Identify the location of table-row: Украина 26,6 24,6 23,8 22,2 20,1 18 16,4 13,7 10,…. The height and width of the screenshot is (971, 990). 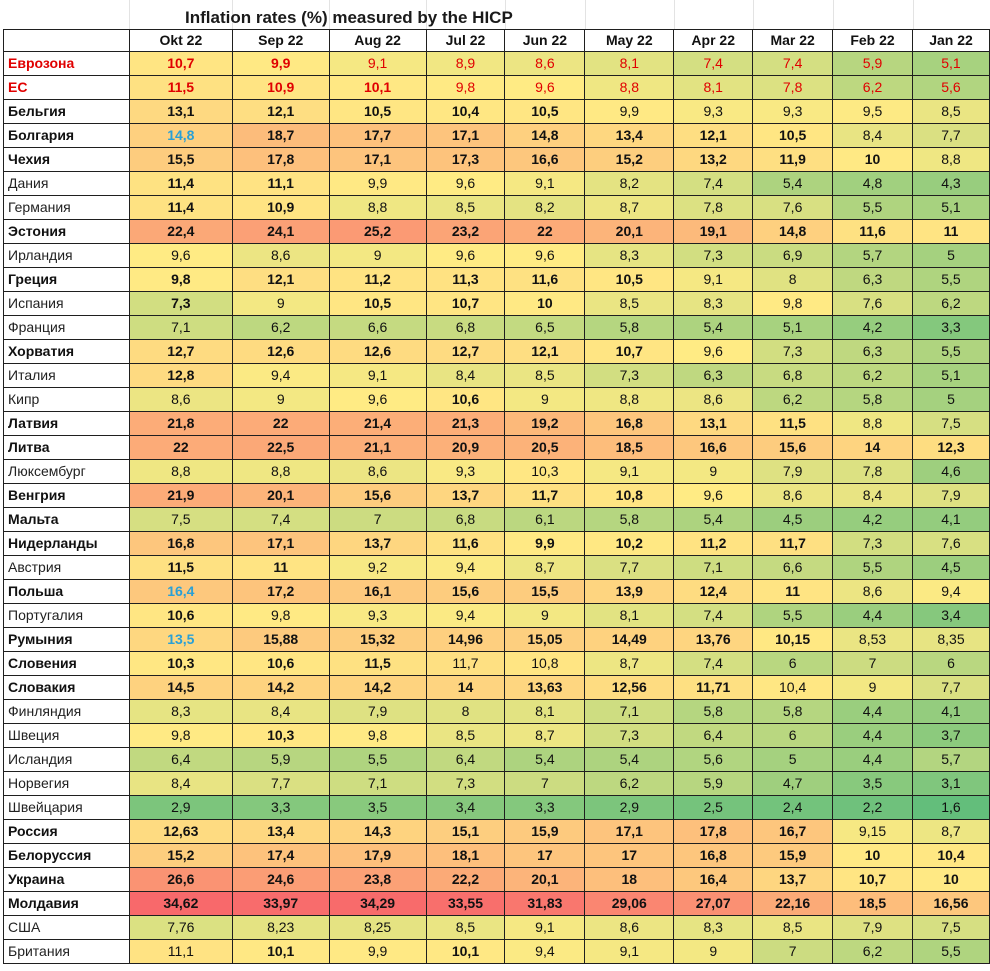
(496, 879).